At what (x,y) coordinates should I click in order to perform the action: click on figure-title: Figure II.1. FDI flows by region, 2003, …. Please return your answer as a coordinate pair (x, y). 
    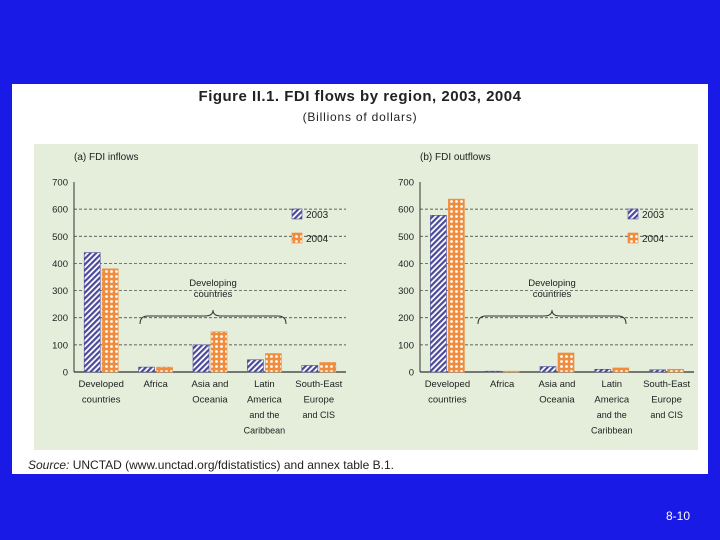
    Looking at the image, I should click on (360, 96).